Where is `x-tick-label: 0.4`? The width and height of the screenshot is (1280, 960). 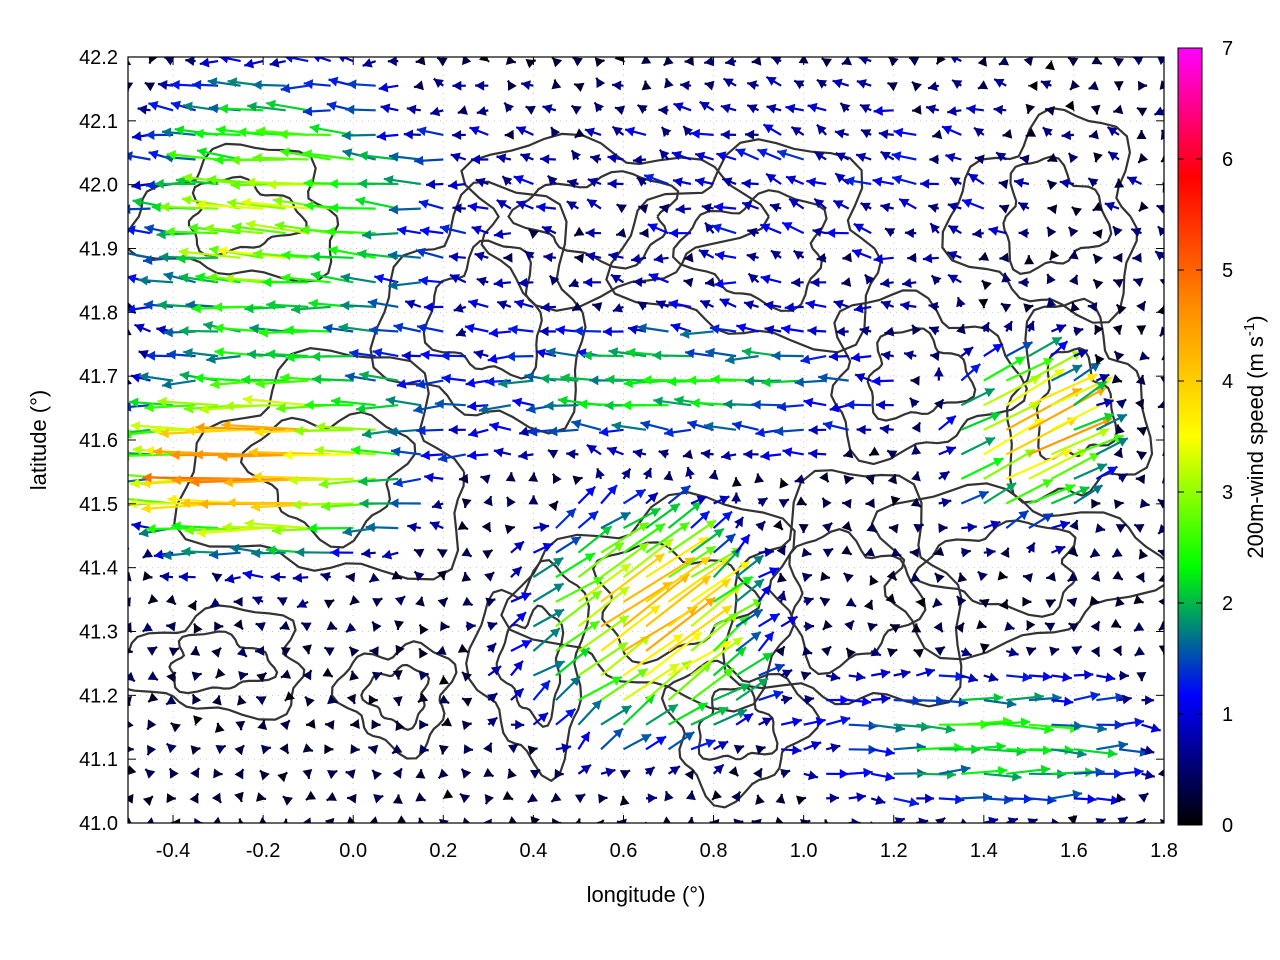
x-tick-label: 0.4 is located at coordinates (533, 851).